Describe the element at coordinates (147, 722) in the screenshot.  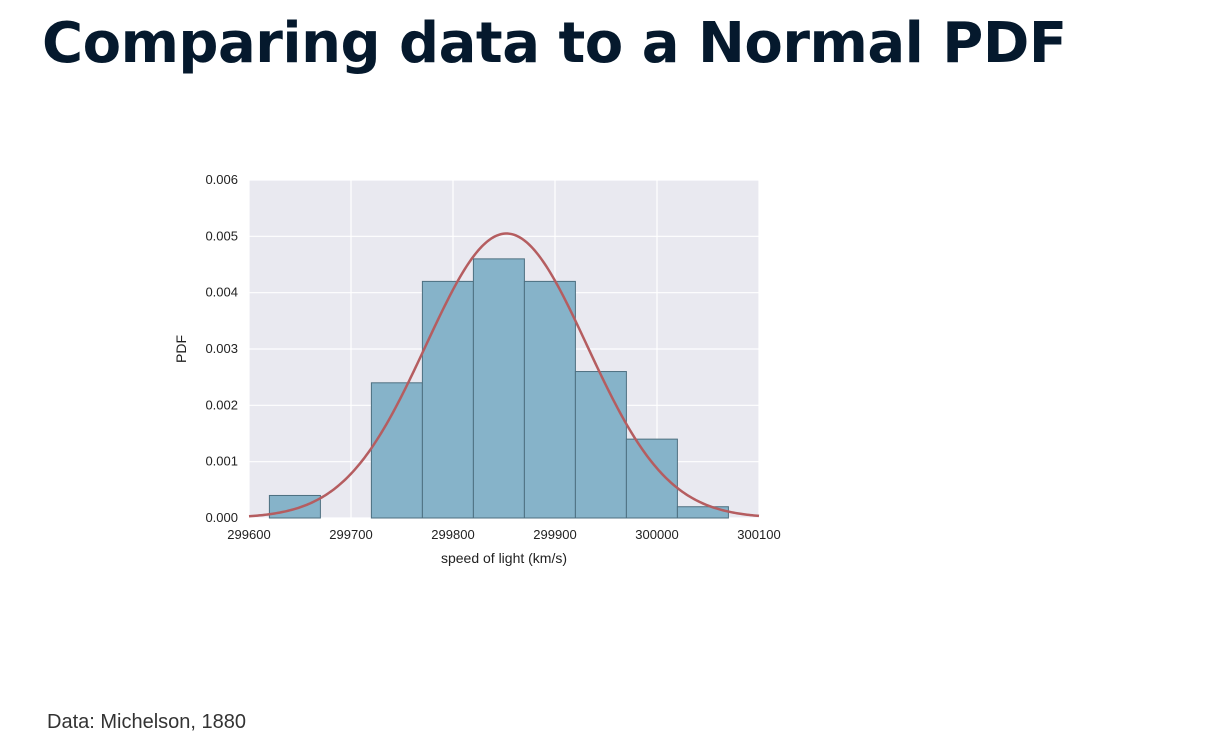
I see `data-source-footnote: Data: Michelson, 1880` at that location.